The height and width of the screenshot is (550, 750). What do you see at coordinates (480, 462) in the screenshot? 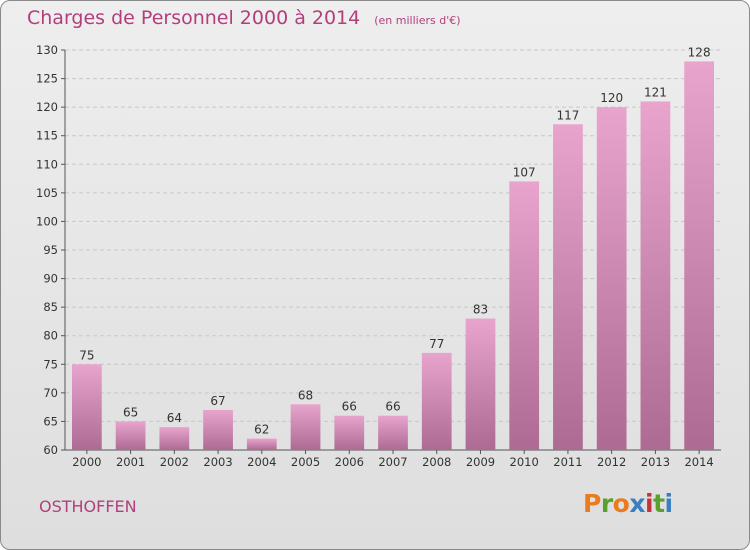
I see `x-tick-label: 2009` at bounding box center [480, 462].